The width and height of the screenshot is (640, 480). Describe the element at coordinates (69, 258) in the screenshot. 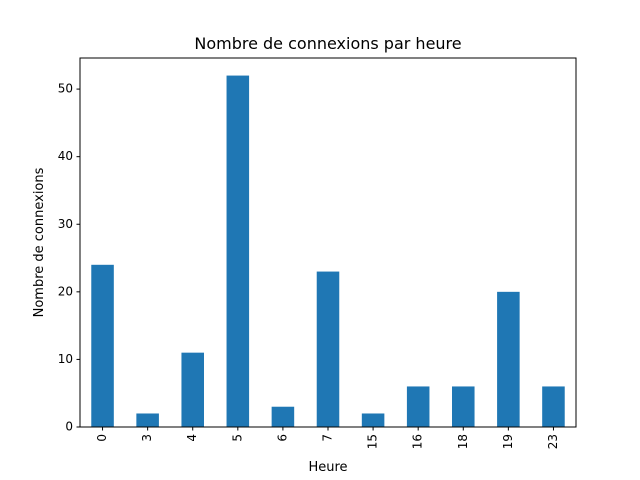

I see `y-axis: 0 10 20 30 40 50` at that location.